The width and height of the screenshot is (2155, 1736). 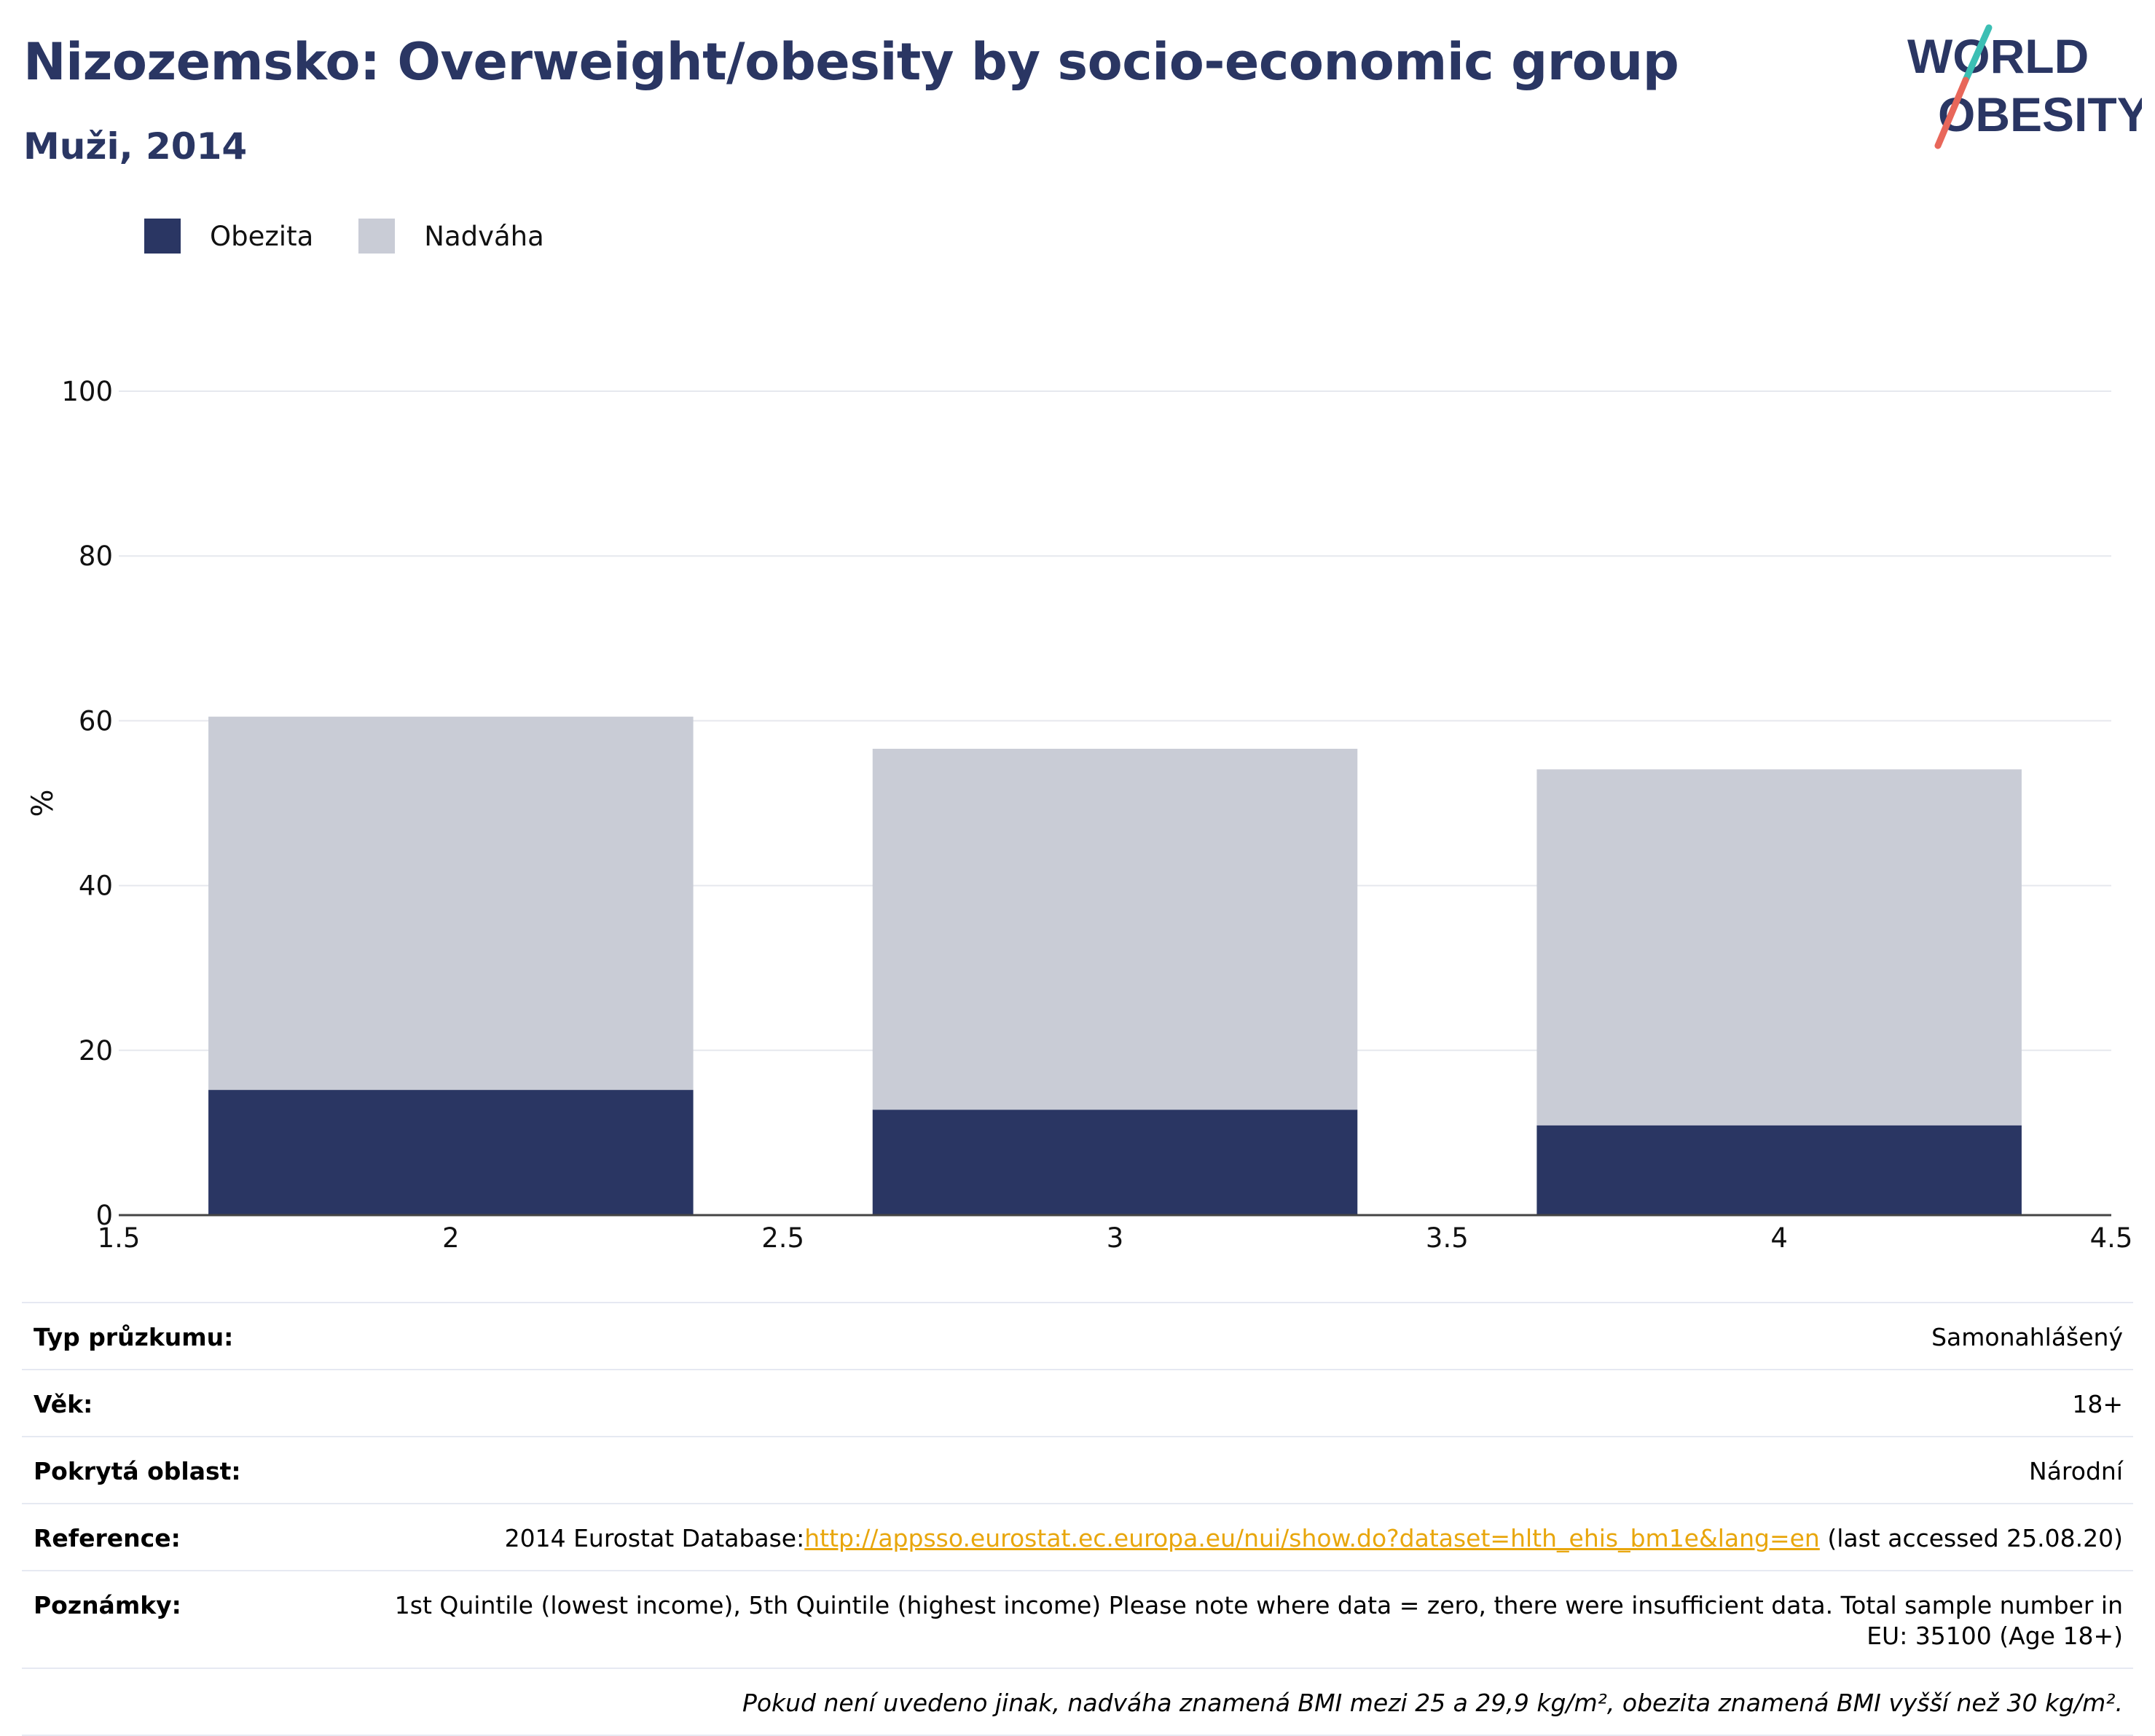 I want to click on y-tick-label: 40, so click(x=96, y=886).